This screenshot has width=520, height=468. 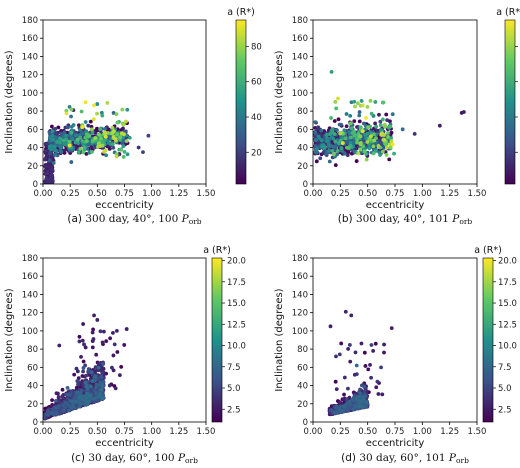 I want to click on colorbar-tick-label: 20.0, so click(x=507, y=262).